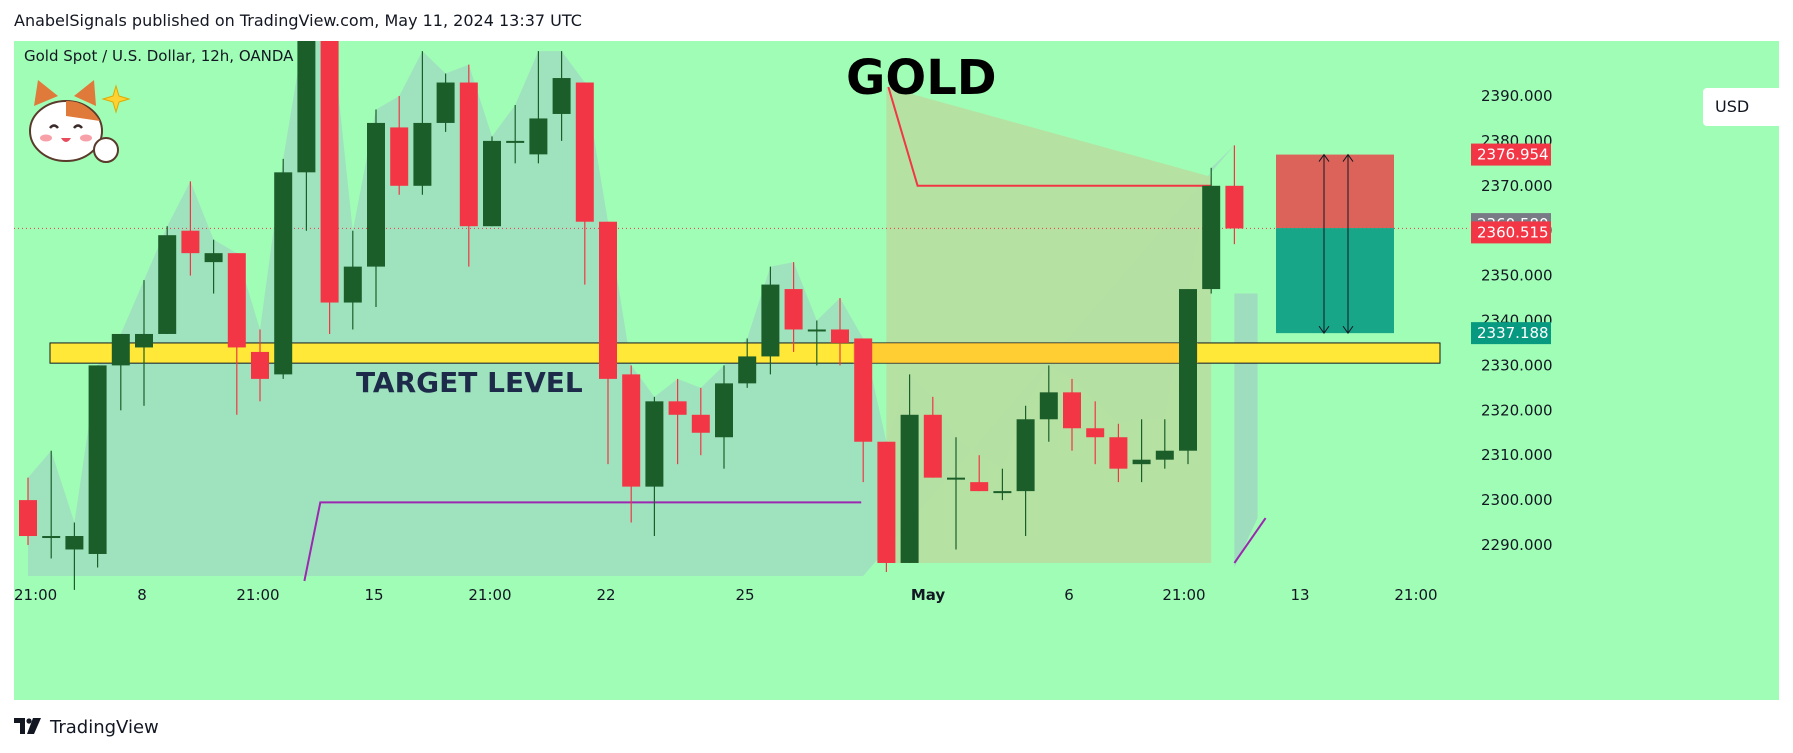 The width and height of the screenshot is (1793, 753). Describe the element at coordinates (159, 56) in the screenshot. I see `symbol-label: Gold Spot / U.S. Dollar, 12h, OANDA` at that location.